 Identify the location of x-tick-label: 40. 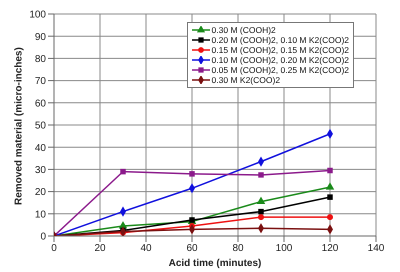
(146, 248).